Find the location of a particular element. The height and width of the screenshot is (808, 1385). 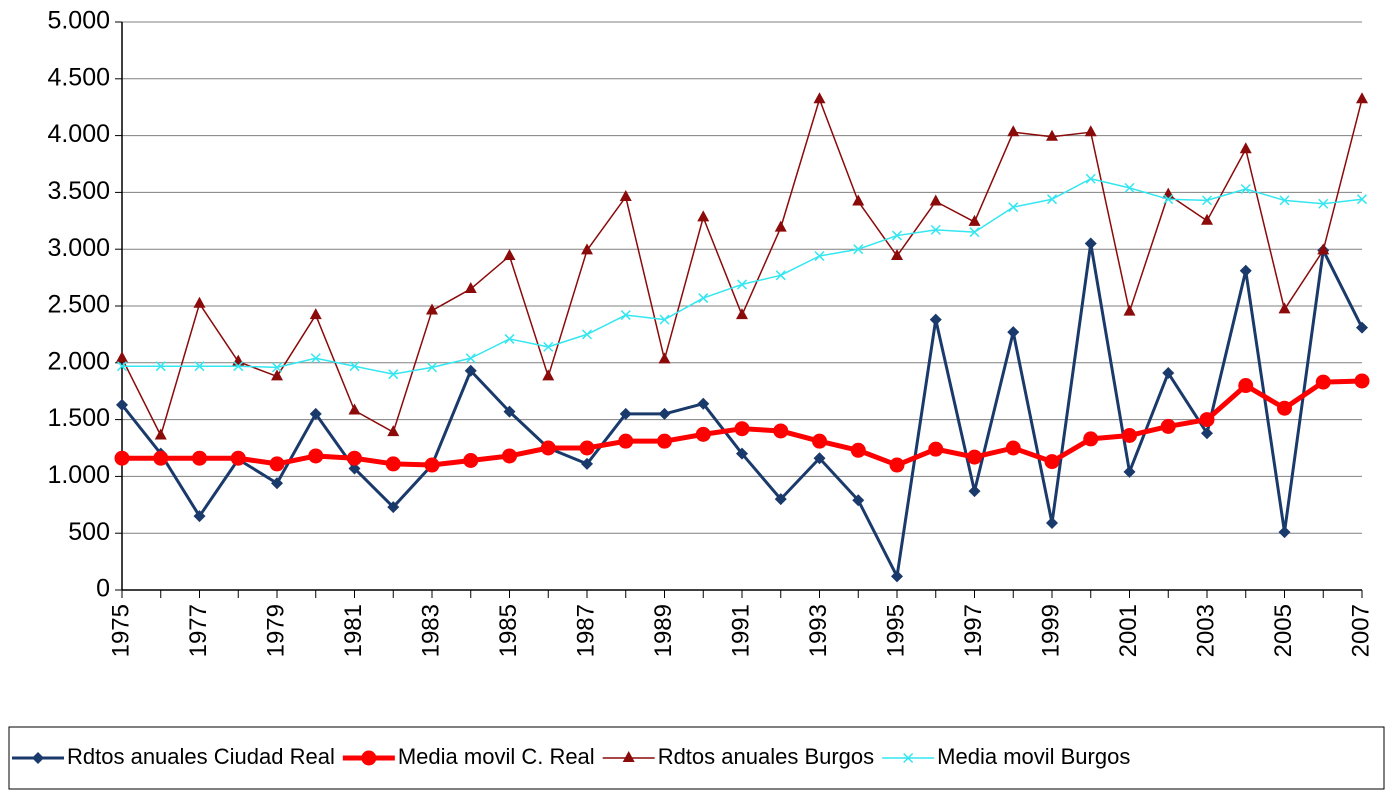

y-tick-label: 4.500 is located at coordinates (78, 77).